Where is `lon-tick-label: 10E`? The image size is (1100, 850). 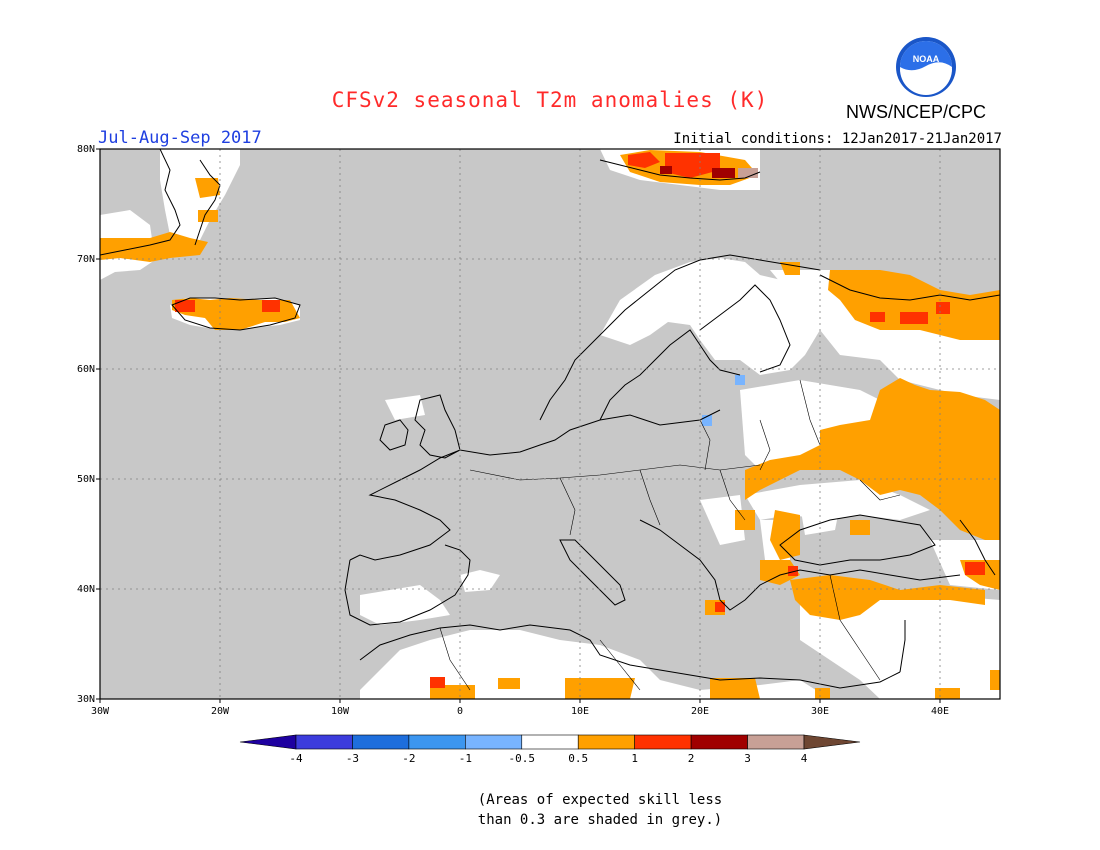 lon-tick-label: 10E is located at coordinates (580, 711).